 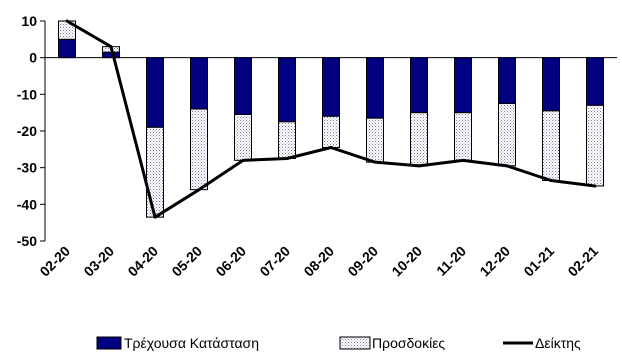 I want to click on y-tick-label: 0, so click(x=33, y=58).